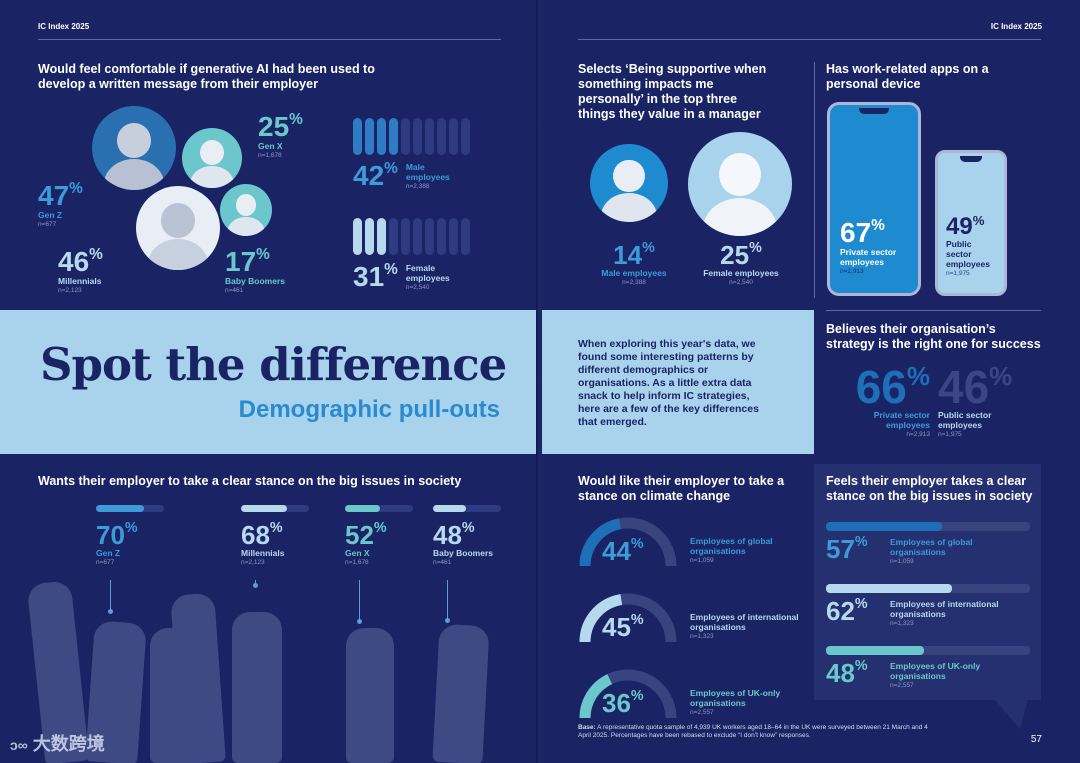 The width and height of the screenshot is (1080, 763). I want to click on avatar-gen-x, so click(212, 158).